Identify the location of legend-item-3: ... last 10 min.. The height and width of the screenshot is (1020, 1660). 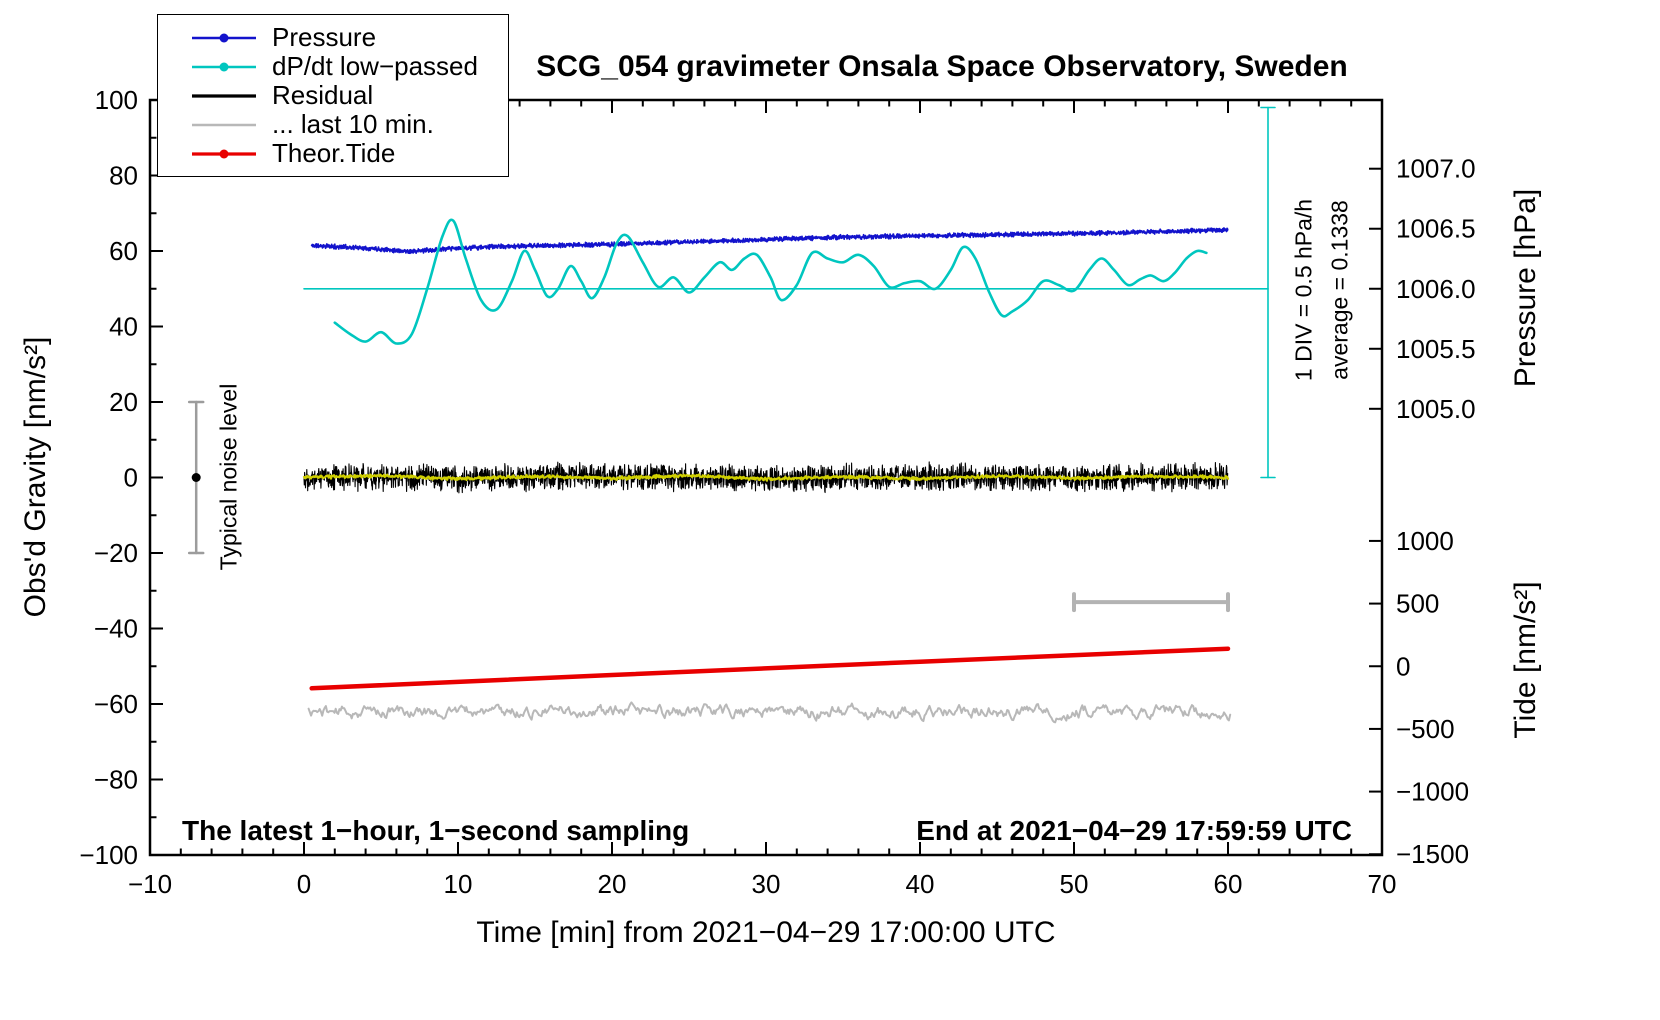
(333, 124).